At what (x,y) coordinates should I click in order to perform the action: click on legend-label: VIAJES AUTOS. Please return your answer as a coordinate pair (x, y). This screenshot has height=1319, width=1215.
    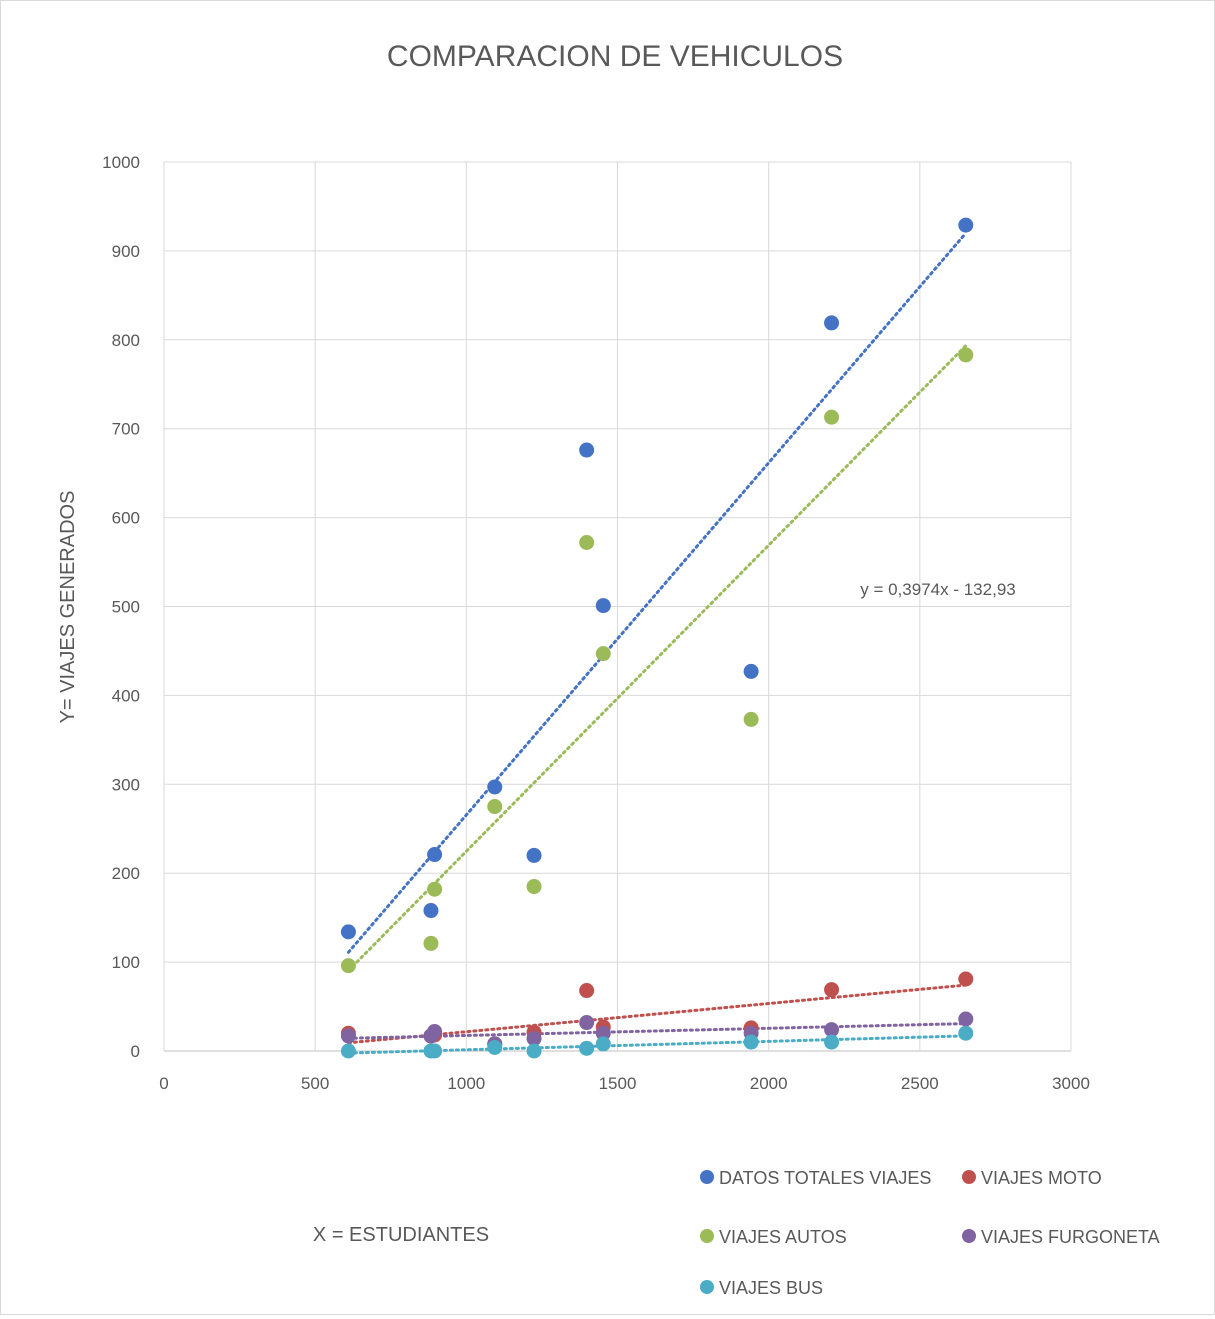
    Looking at the image, I should click on (783, 1237).